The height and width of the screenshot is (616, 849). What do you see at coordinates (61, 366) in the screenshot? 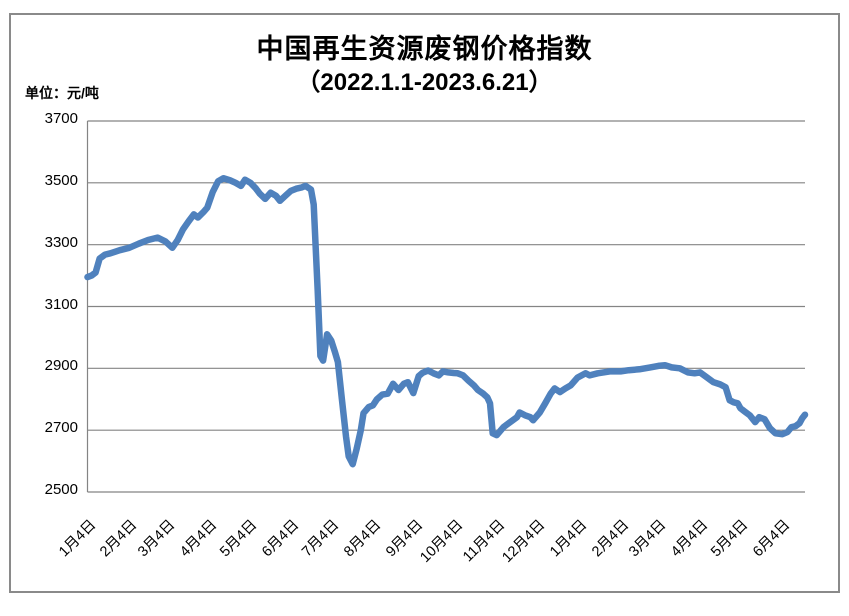
I see `y-axis-tick-label: 2900` at bounding box center [61, 366].